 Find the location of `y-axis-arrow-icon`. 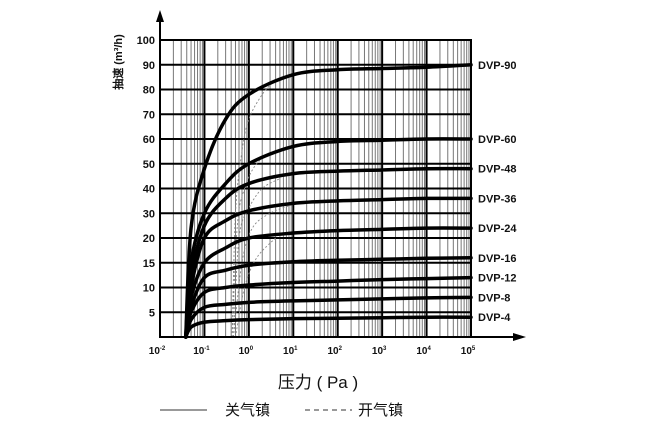

y-axis-arrow-icon is located at coordinates (160, 16).